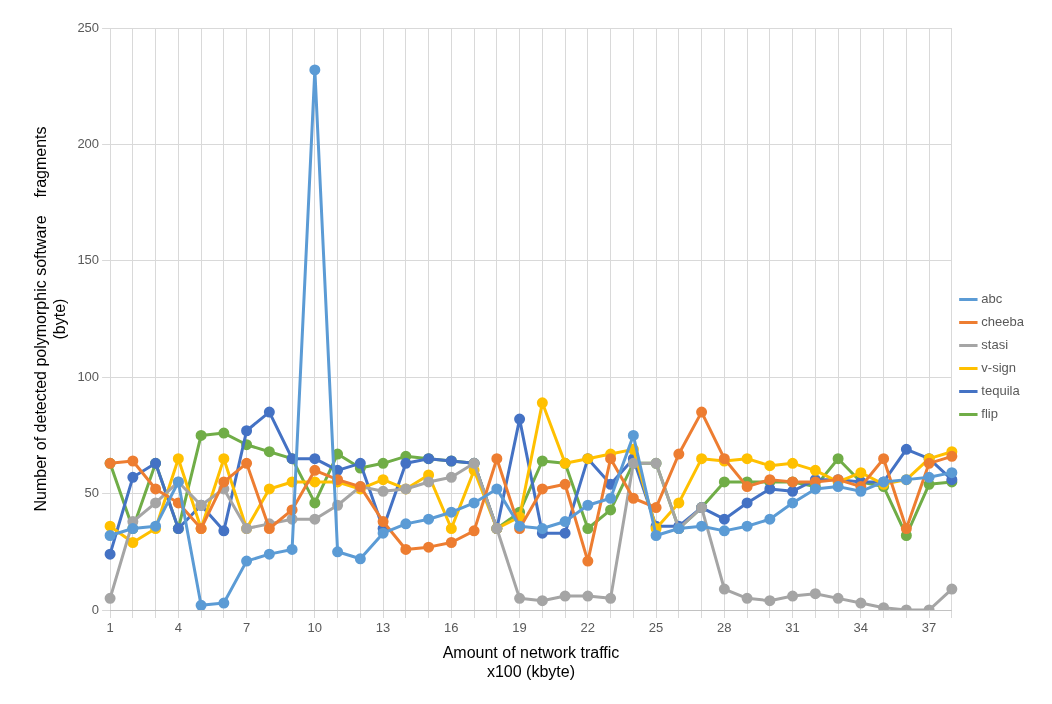  Describe the element at coordinates (992, 299) in the screenshot. I see `legend-label: abc` at that location.